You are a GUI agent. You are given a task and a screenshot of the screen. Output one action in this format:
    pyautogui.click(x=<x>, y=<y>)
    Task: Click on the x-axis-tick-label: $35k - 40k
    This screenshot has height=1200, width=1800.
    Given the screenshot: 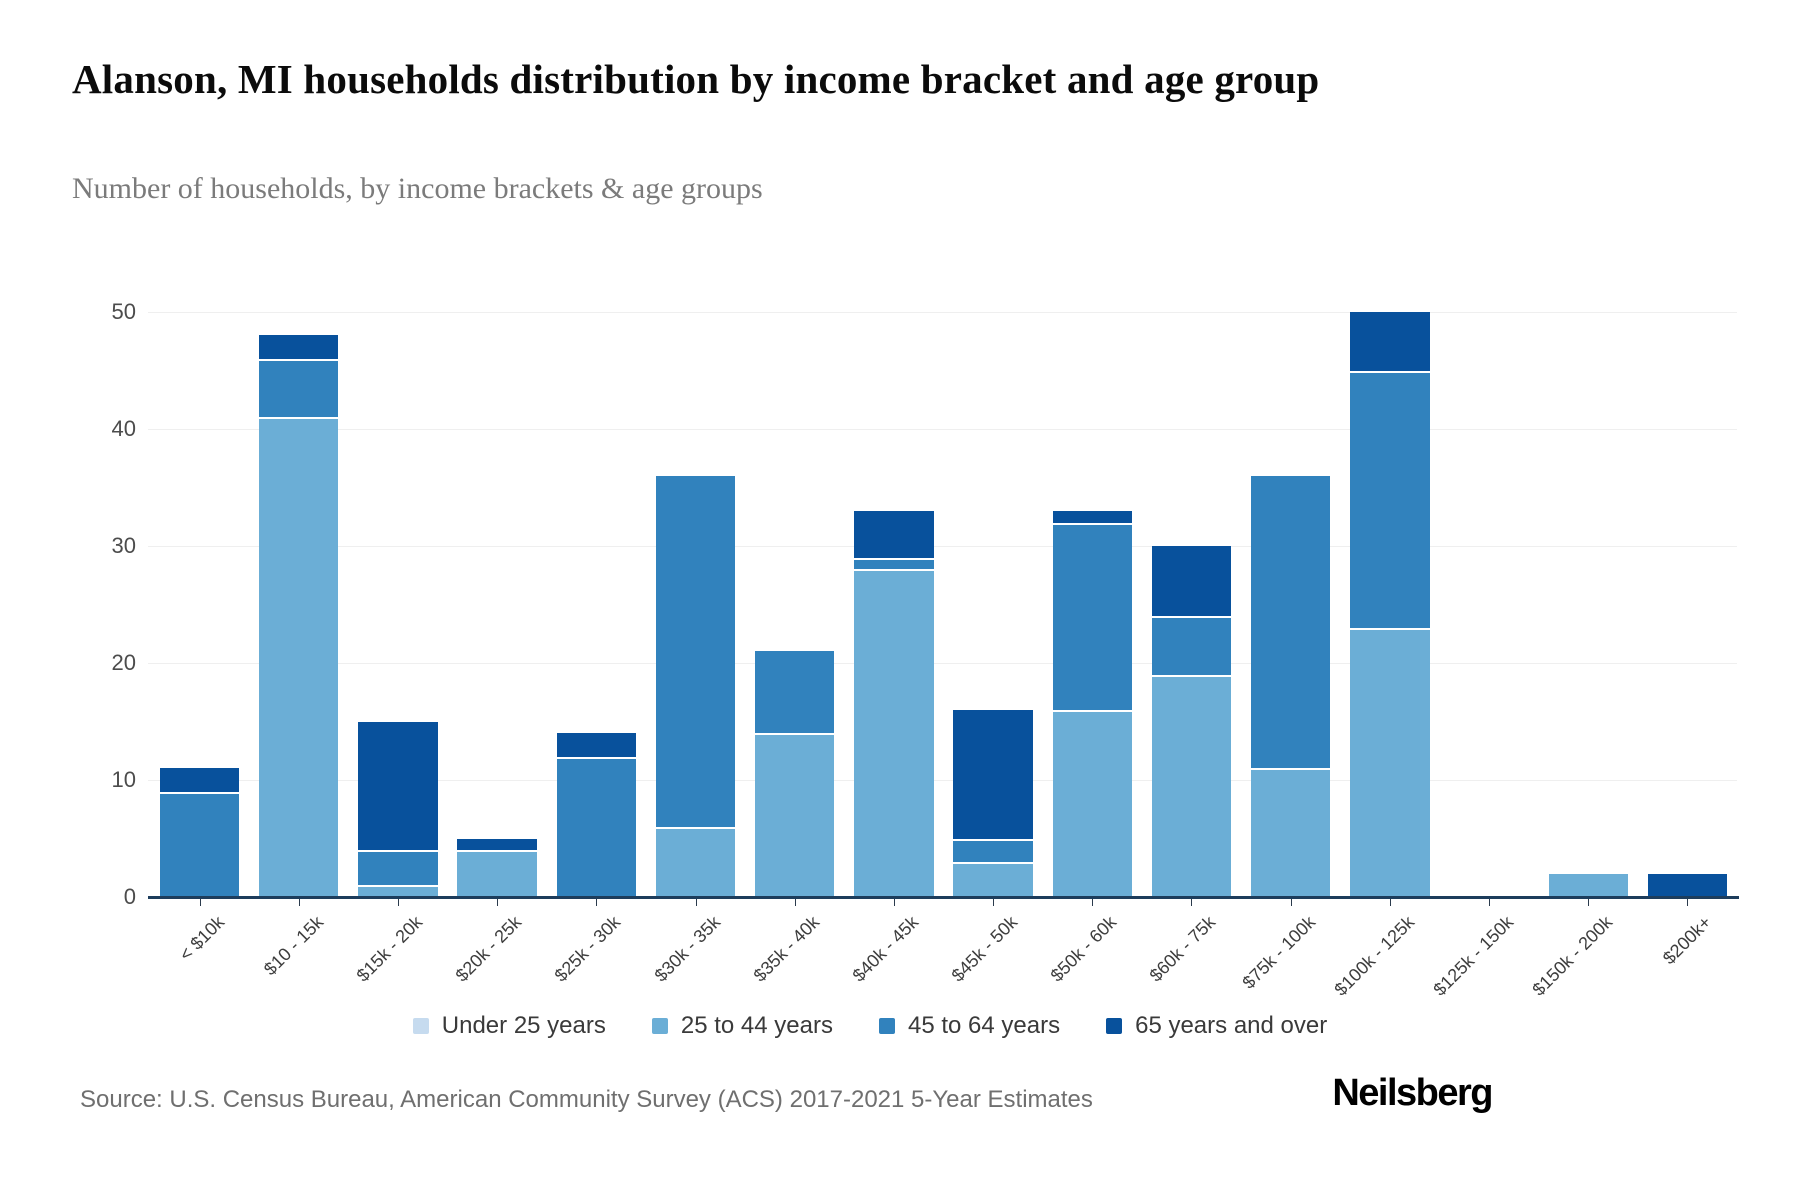 What is the action you would take?
    pyautogui.click(x=786, y=949)
    